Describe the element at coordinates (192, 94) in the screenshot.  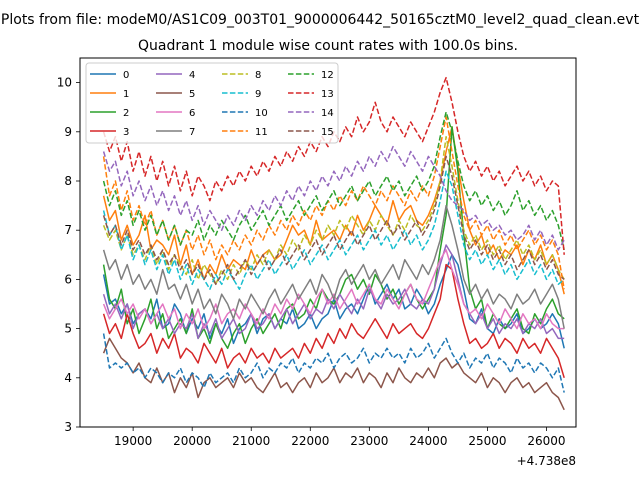
I see `legend-label-5: 5` at that location.